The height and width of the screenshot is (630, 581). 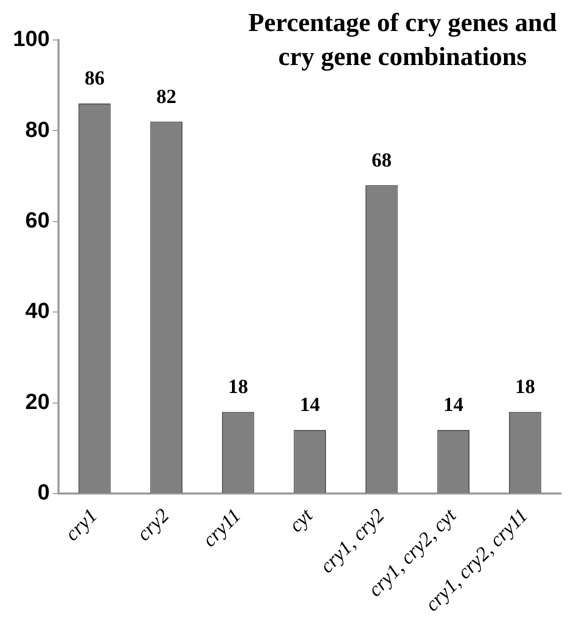 I want to click on data-label: 68, so click(x=382, y=160).